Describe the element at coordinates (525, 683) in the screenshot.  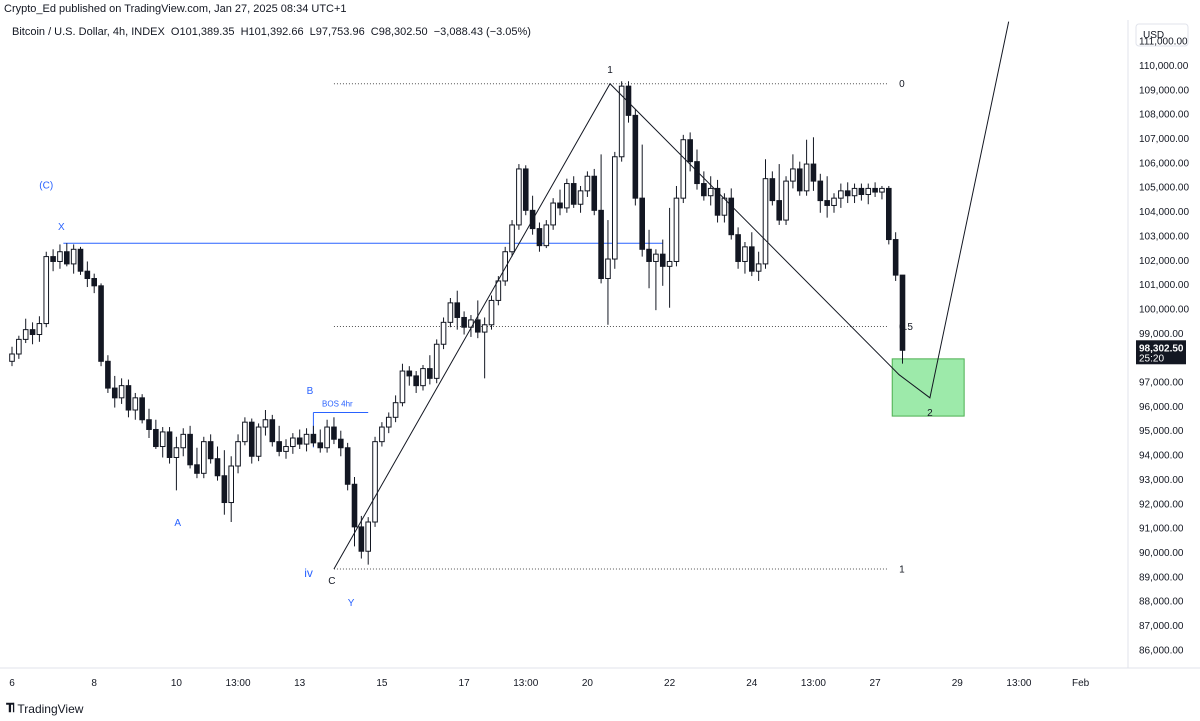
I see `time-tick-label: 13:00` at that location.